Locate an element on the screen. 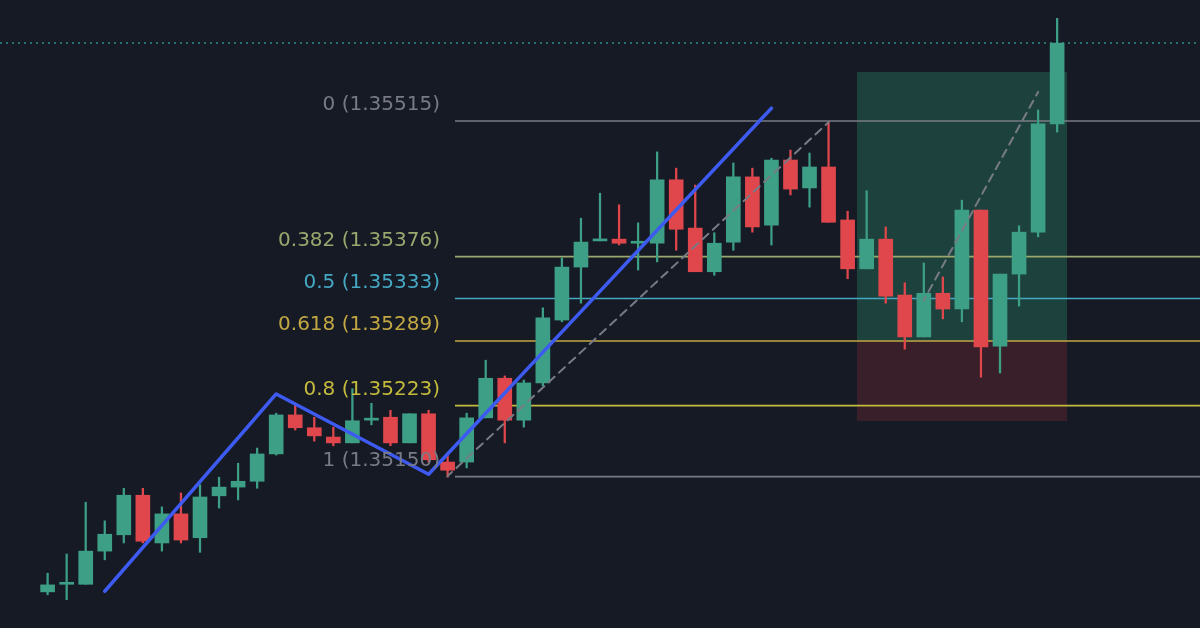 This screenshot has height=628, width=1200. annotation: 0.8 (1.35223) is located at coordinates (371, 387).